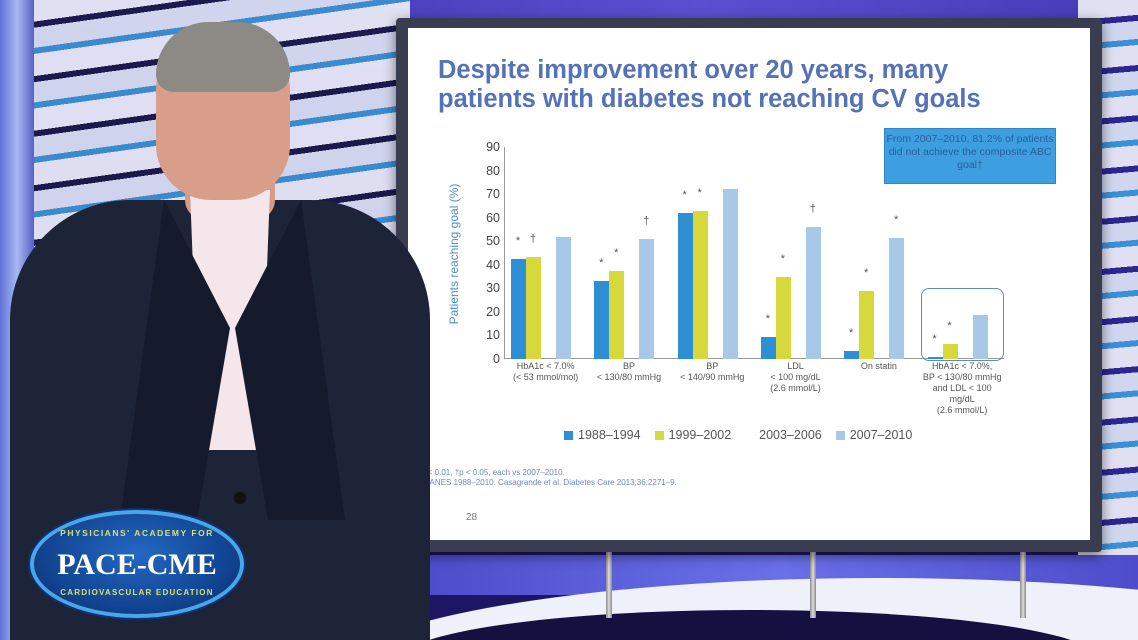 The width and height of the screenshot is (1138, 640). I want to click on y-axis-line, so click(504, 253).